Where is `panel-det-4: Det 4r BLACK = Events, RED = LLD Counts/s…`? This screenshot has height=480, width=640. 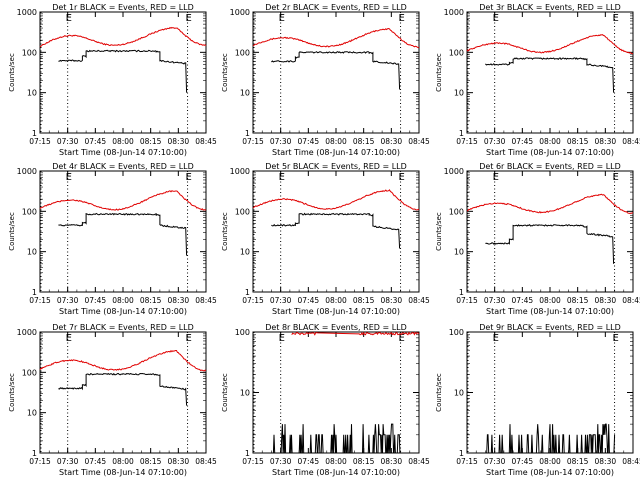
panel-det-4: Det 4r BLACK = Events, RED = LLD Counts/s… is located at coordinates (112, 239).